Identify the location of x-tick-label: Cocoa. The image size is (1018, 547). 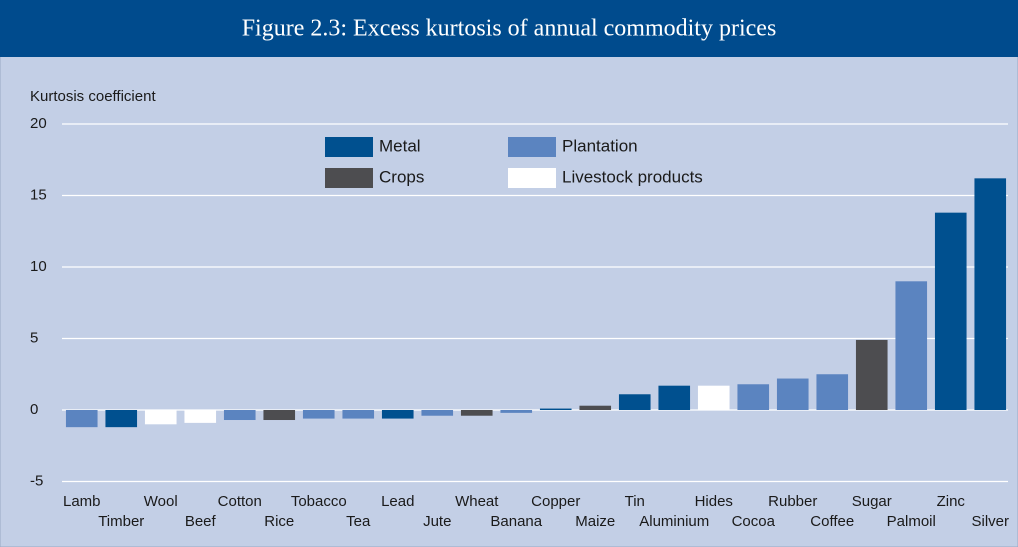
(754, 521).